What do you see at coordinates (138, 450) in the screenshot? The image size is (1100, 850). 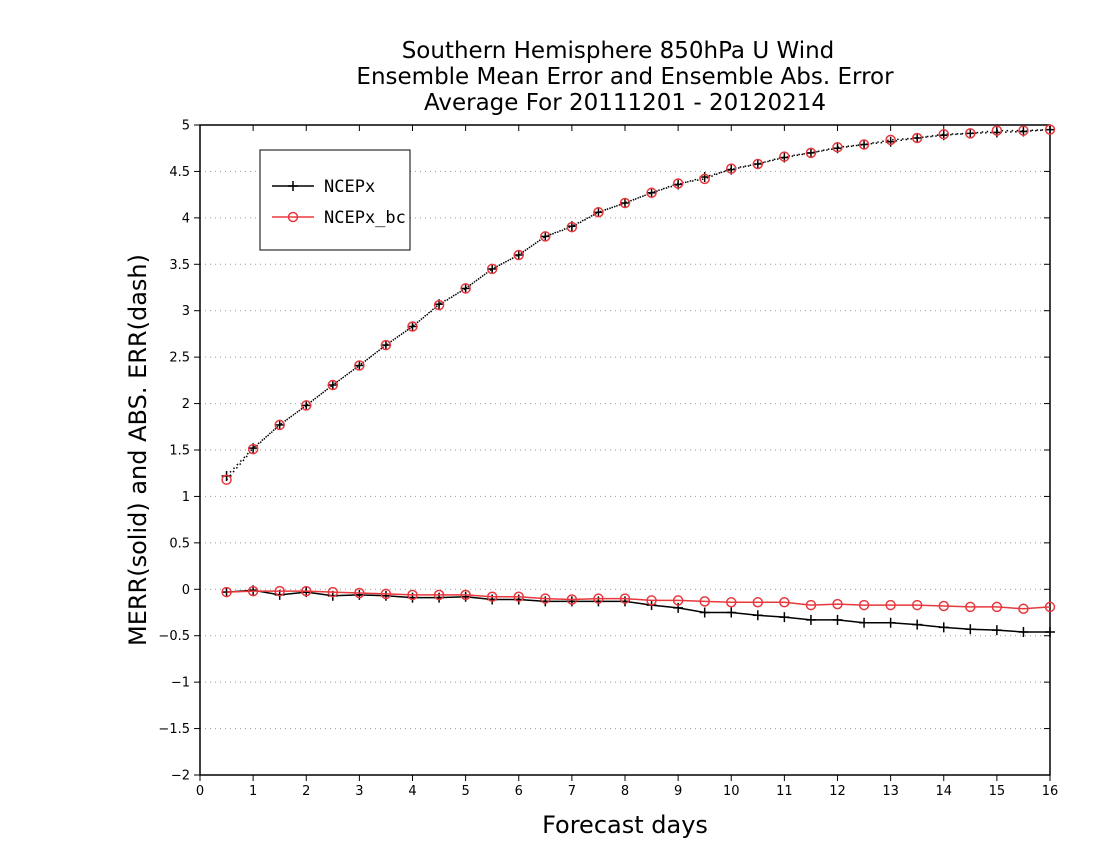 I see `y-axis-label: MERR(solid) and ABS. ERR(dash)` at bounding box center [138, 450].